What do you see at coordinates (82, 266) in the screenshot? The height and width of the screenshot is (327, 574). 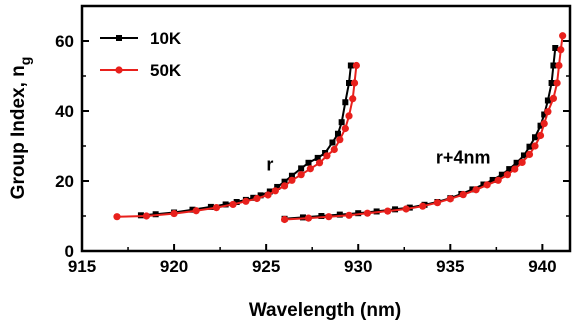 I see `x-tick-label-915: 915` at bounding box center [82, 266].